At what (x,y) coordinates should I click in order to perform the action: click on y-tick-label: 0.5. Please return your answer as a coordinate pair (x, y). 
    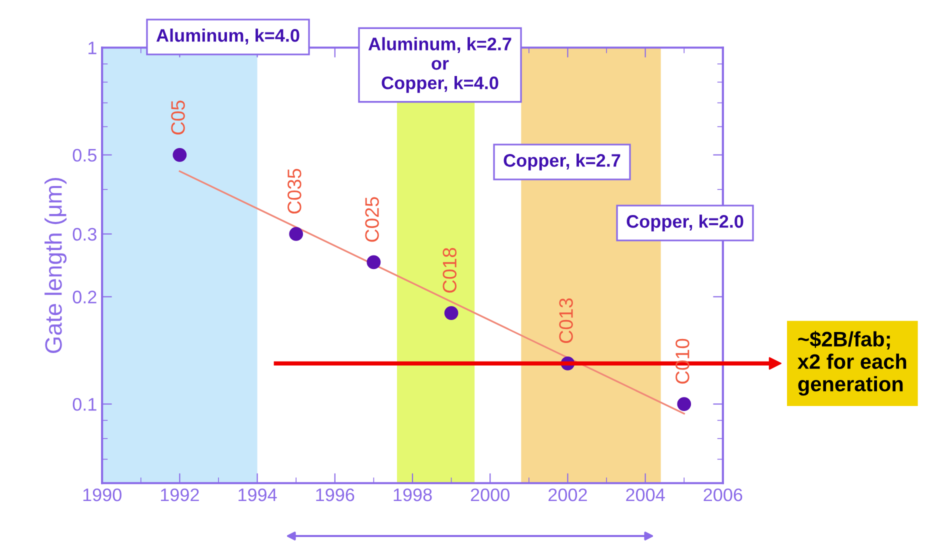
    Looking at the image, I should click on (84, 155).